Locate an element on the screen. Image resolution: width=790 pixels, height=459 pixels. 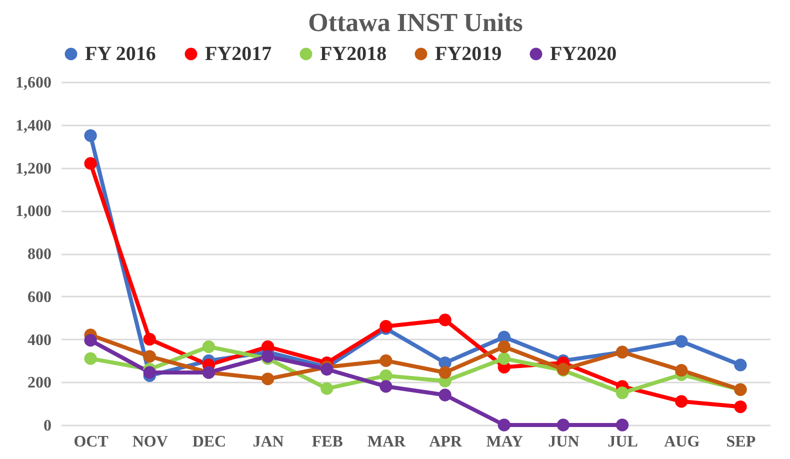
legend-label: FY2019 is located at coordinates (468, 54).